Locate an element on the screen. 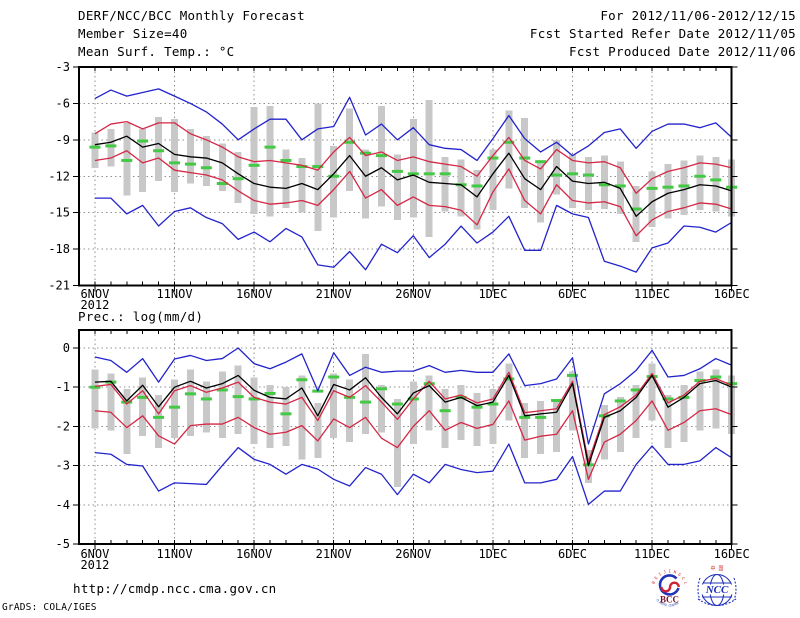 The width and height of the screenshot is (800, 618). temp-upper-spread-line is located at coordinates (413, 157).